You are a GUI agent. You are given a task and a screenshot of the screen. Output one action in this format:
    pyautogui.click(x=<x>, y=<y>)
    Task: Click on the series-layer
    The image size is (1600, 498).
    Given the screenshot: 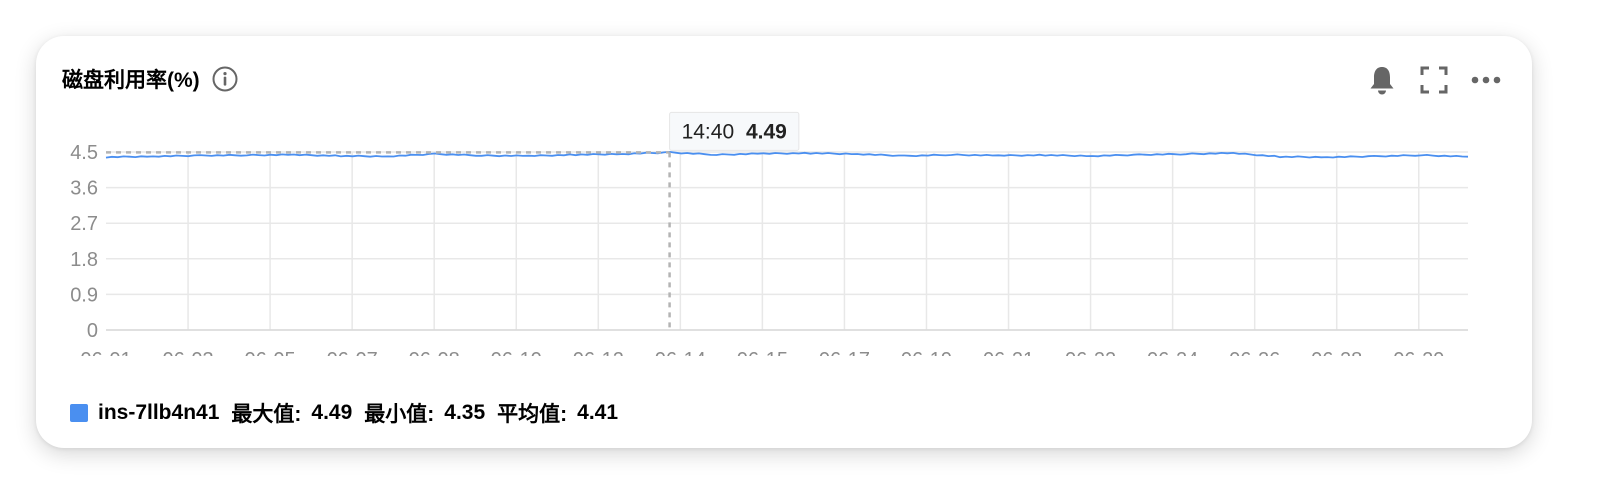 What is the action you would take?
    pyautogui.click(x=787, y=154)
    